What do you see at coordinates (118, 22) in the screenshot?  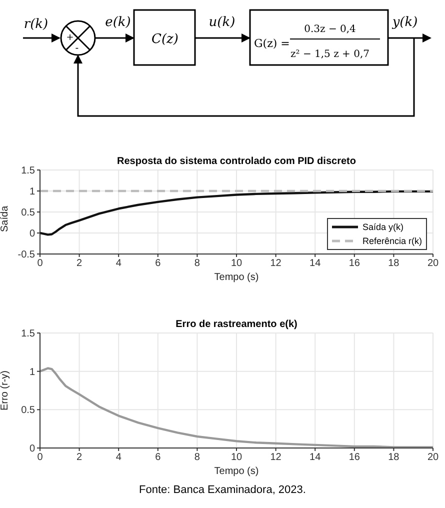 I see `text: e(k)` at bounding box center [118, 22].